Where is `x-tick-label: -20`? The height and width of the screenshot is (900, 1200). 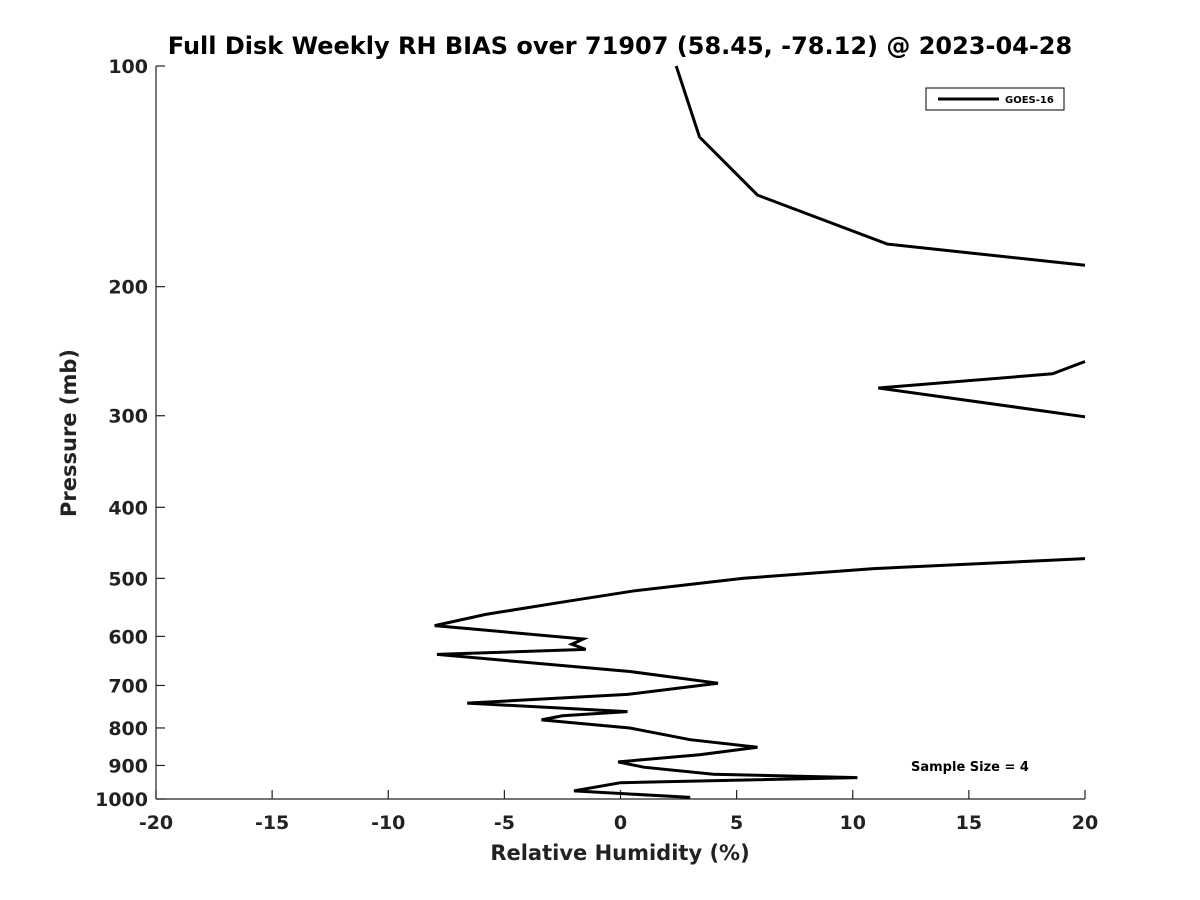 x-tick-label: -20 is located at coordinates (156, 823).